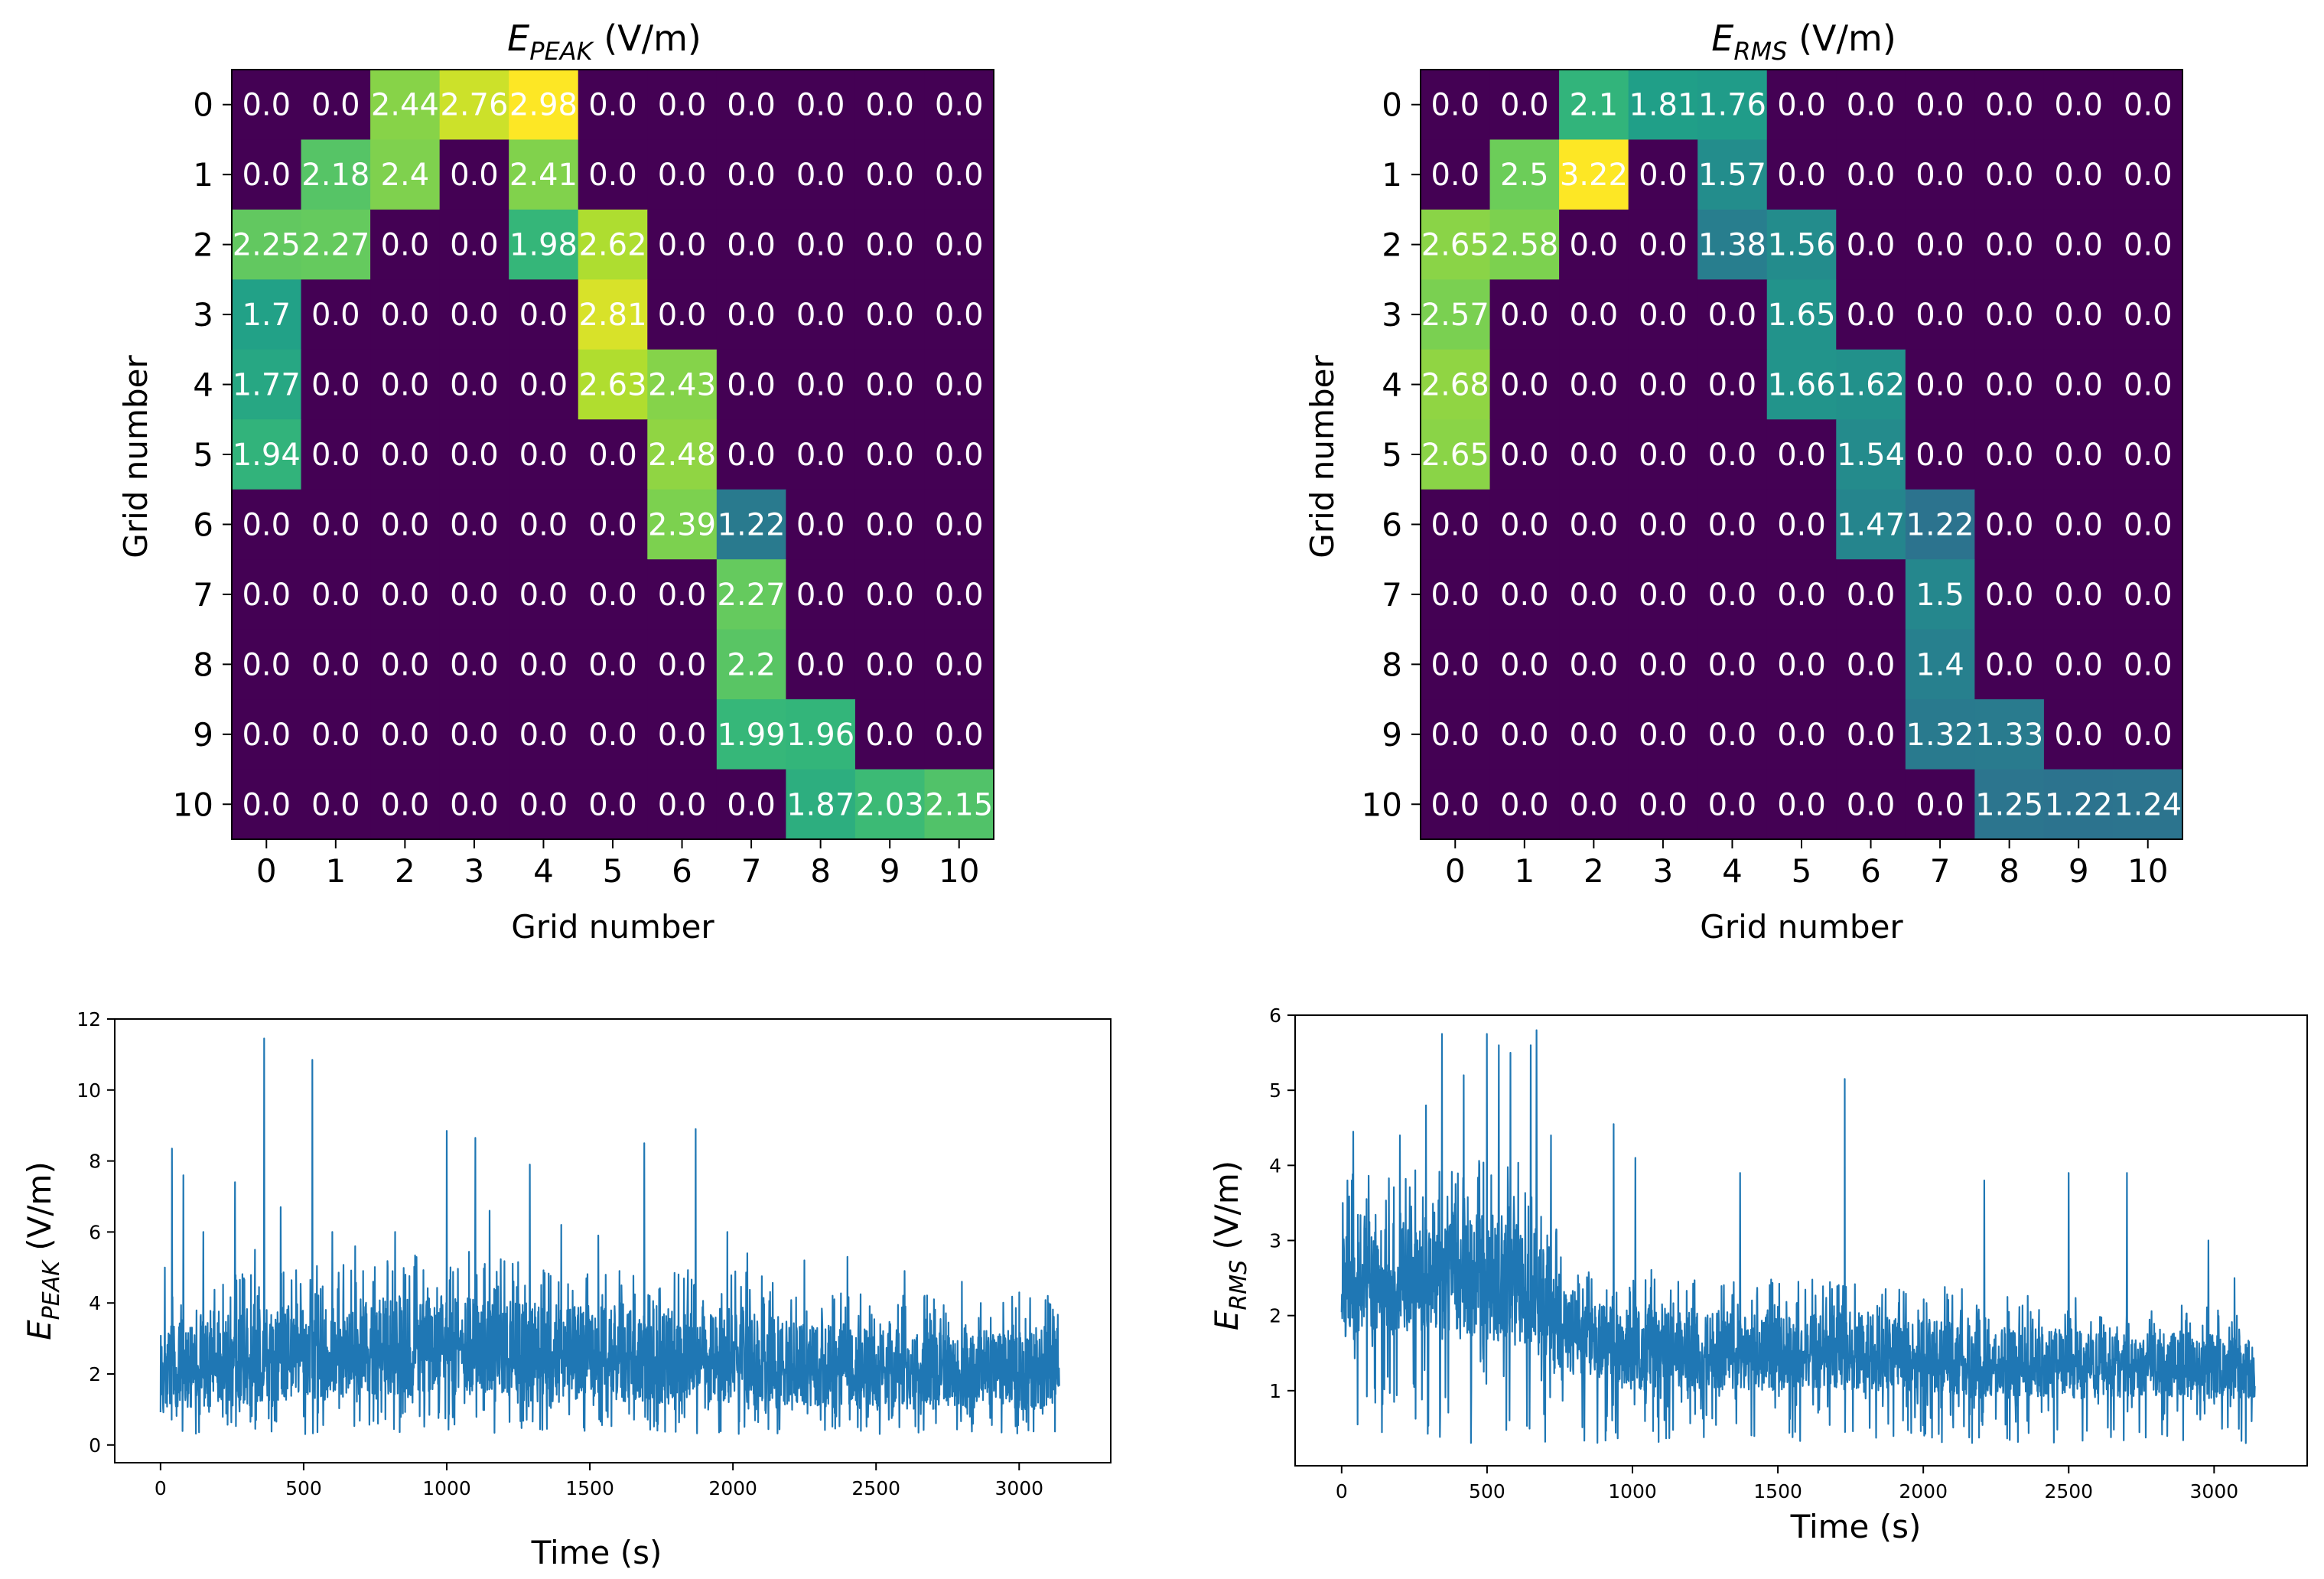 The width and height of the screenshot is (2324, 1579). Describe the element at coordinates (682, 524) in the screenshot. I see `heatmap-cell-label: 2.39` at that location.